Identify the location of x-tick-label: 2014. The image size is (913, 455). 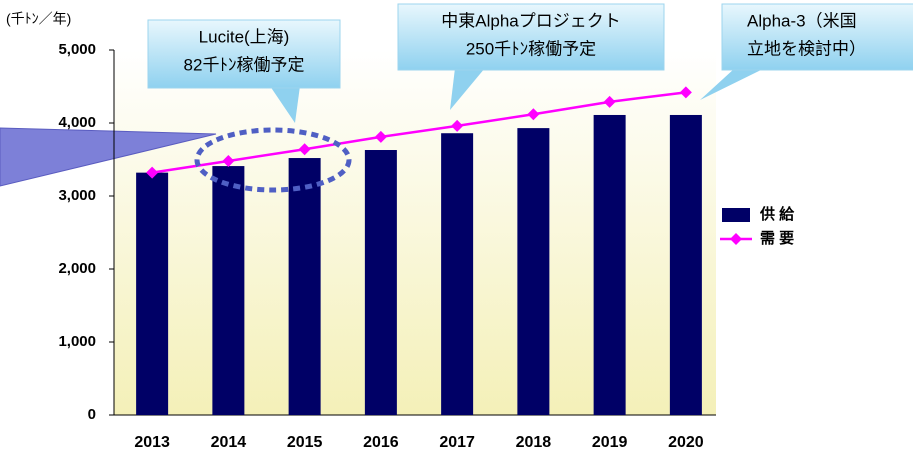
(229, 442).